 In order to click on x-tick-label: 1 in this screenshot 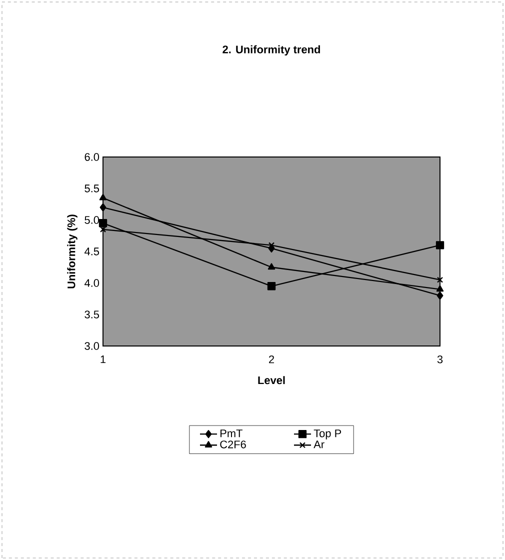, I will do `click(103, 360)`.